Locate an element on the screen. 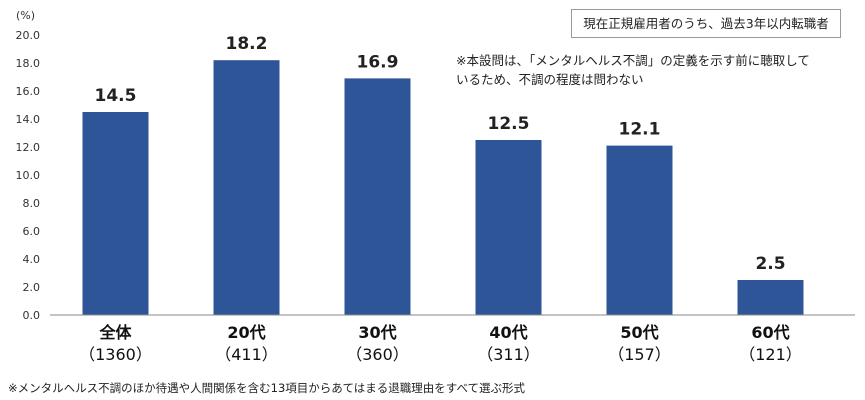  y-axis-ticks: 0.0 2.0 4.0 6.0 8.0 10.0 12.0 14.0 16.0 18.0 20.0 is located at coordinates (28, 175).